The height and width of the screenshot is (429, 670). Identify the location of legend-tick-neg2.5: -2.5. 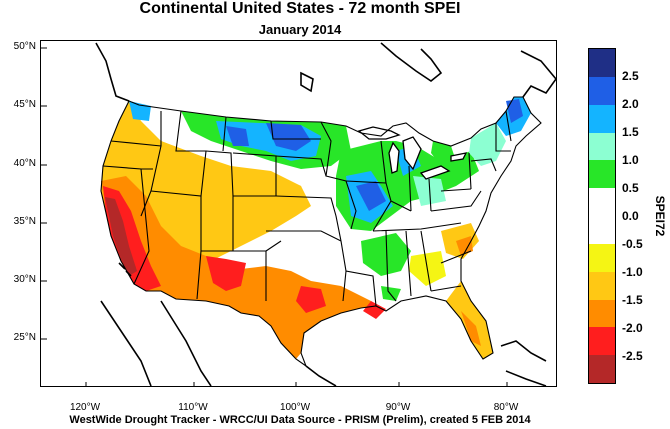
(632, 356).